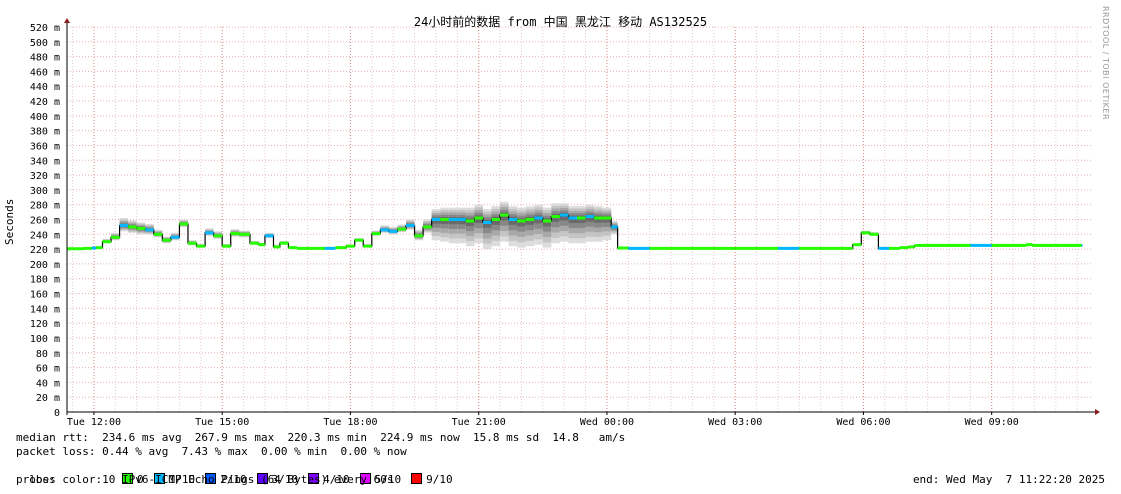 The image size is (1121, 494). Describe the element at coordinates (45, 72) in the screenshot. I see `y-tick-label: 460 m` at that location.